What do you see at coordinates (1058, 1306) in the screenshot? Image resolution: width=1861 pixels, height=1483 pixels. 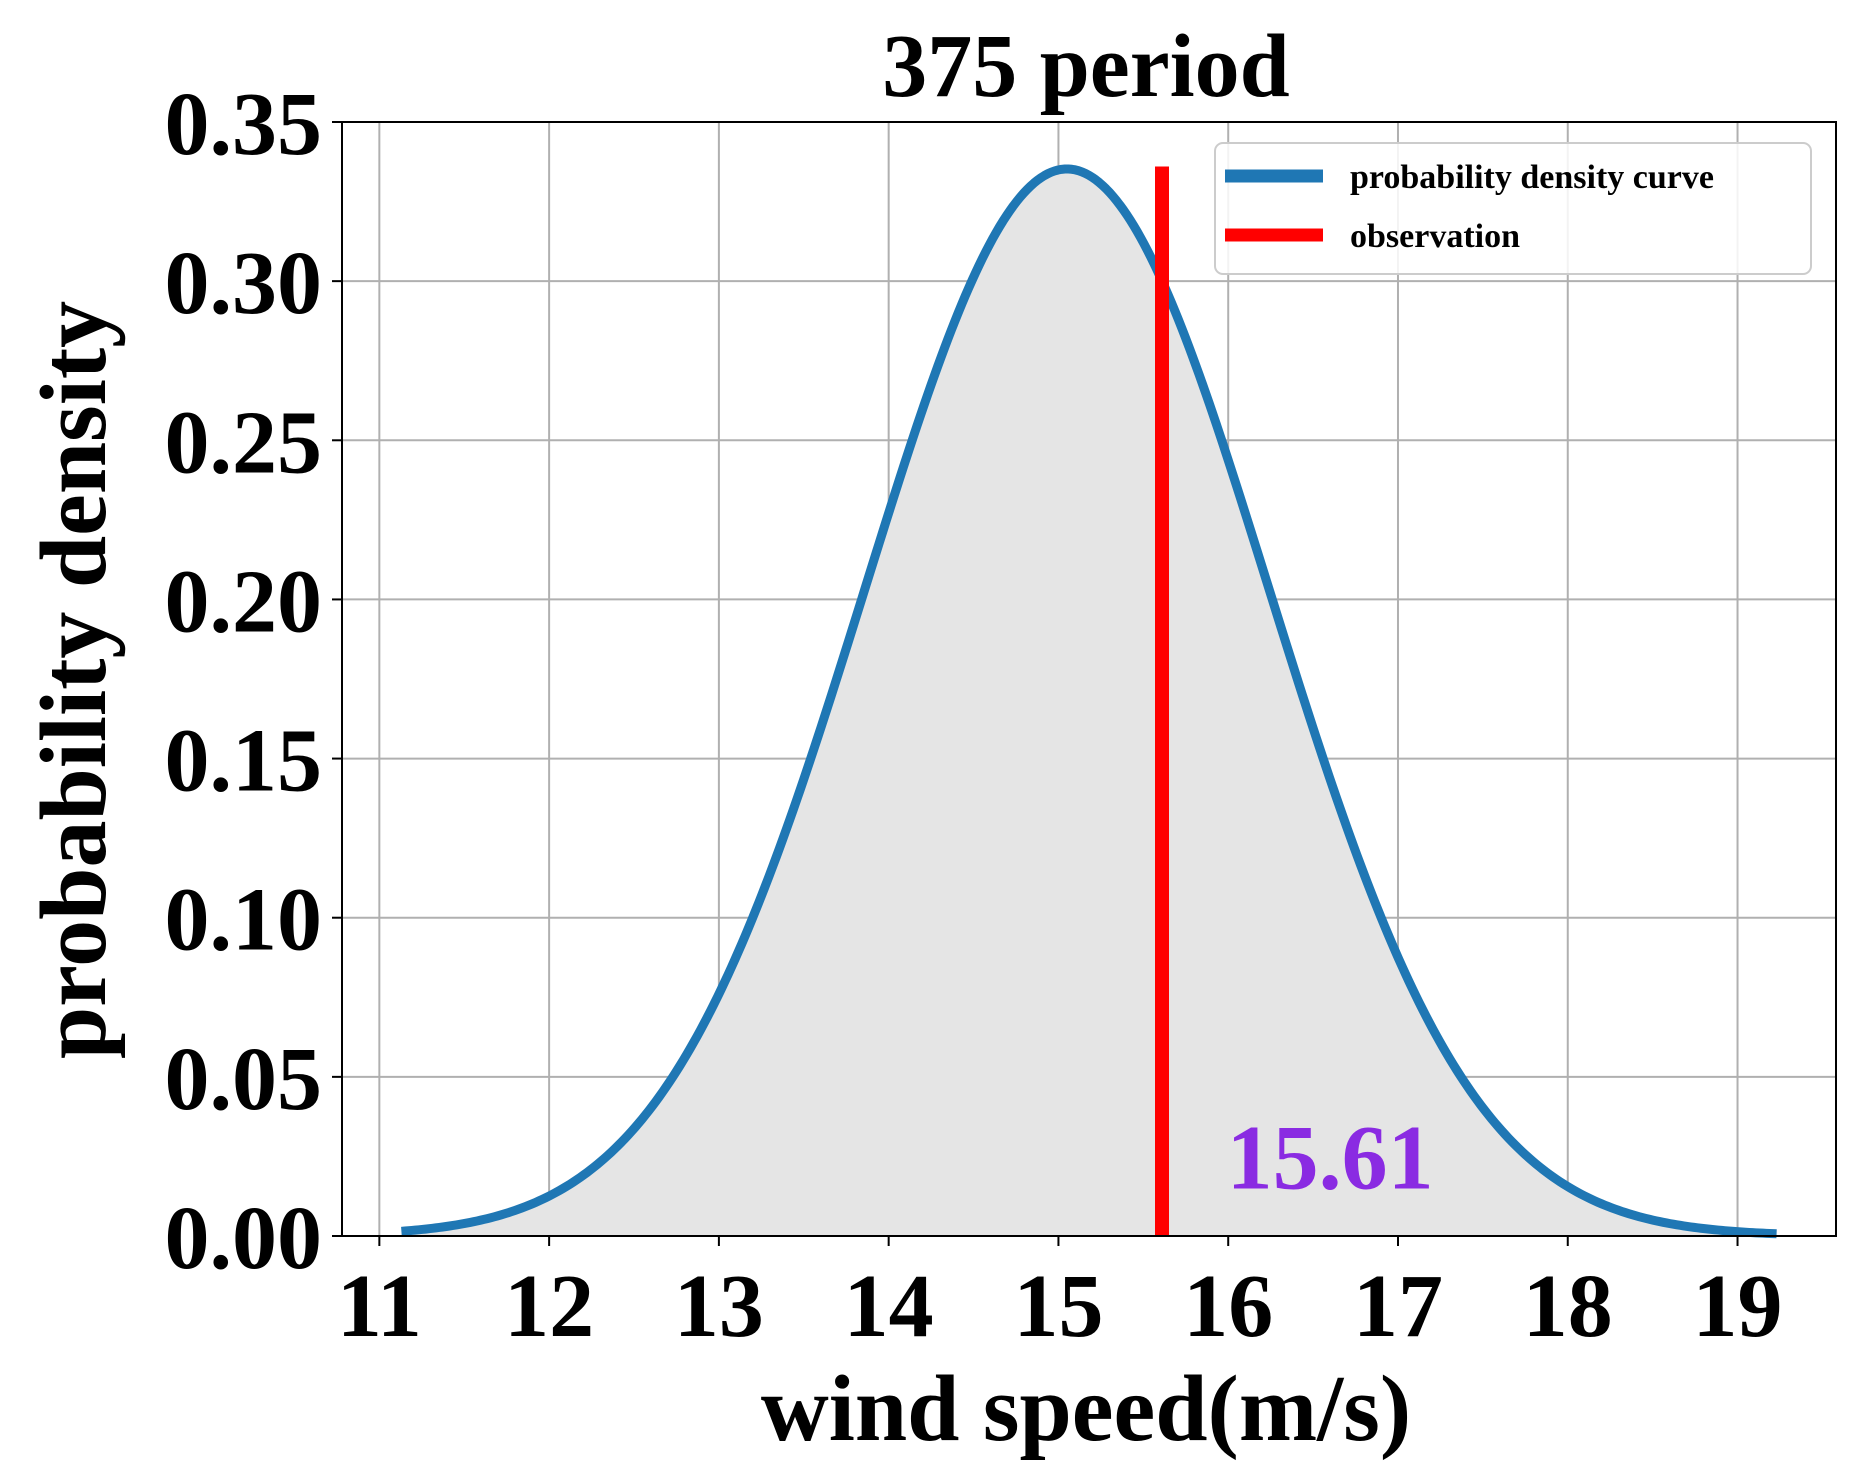 I see `x-tick-label: 15` at bounding box center [1058, 1306].